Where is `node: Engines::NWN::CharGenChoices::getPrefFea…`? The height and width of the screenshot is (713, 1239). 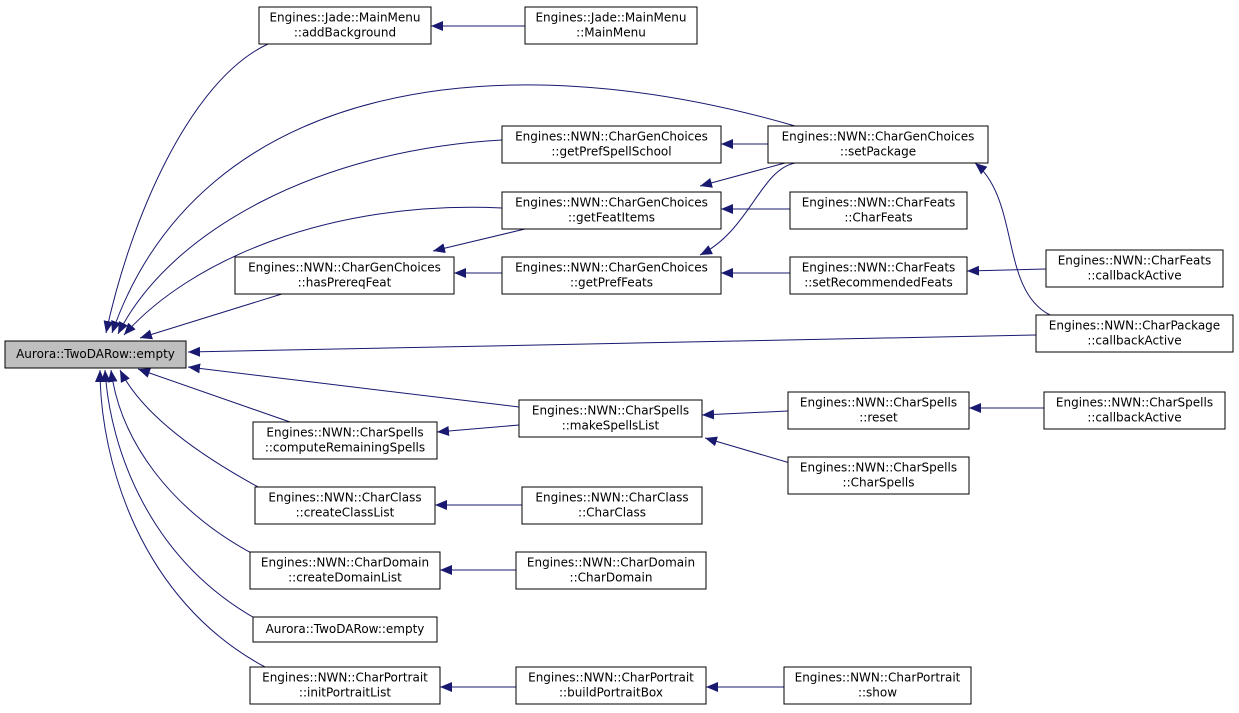
node: Engines::NWN::CharGenChoices::getPrefFea… is located at coordinates (611, 275).